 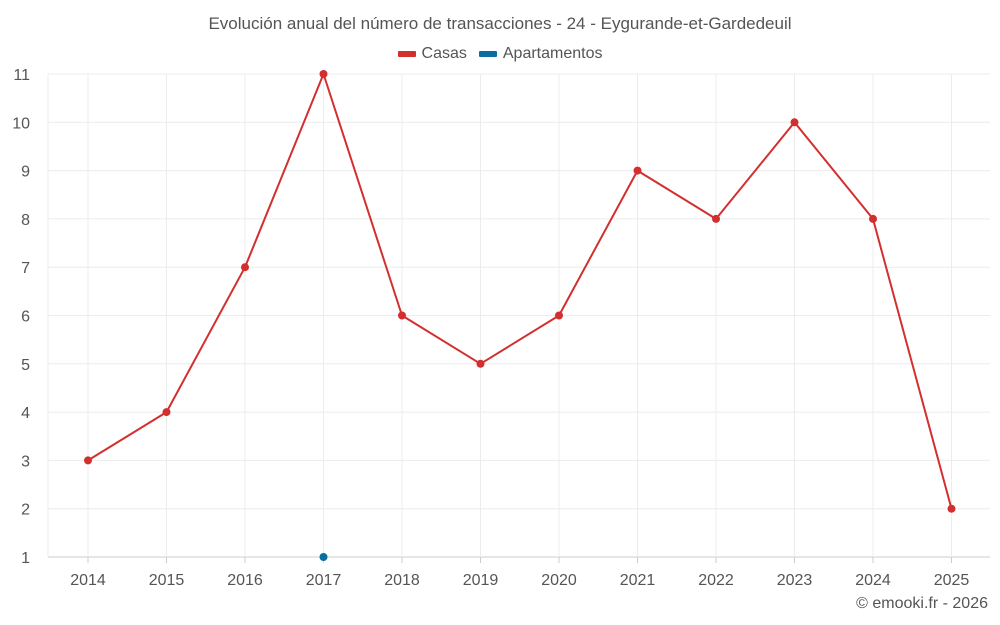 I want to click on x-tick-label: 2016, so click(x=245, y=580).